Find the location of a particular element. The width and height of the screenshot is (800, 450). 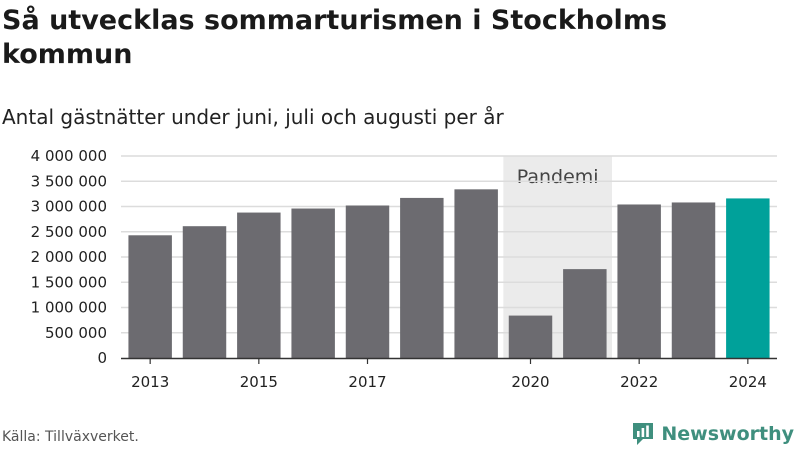

bar-2021 is located at coordinates (585, 313).